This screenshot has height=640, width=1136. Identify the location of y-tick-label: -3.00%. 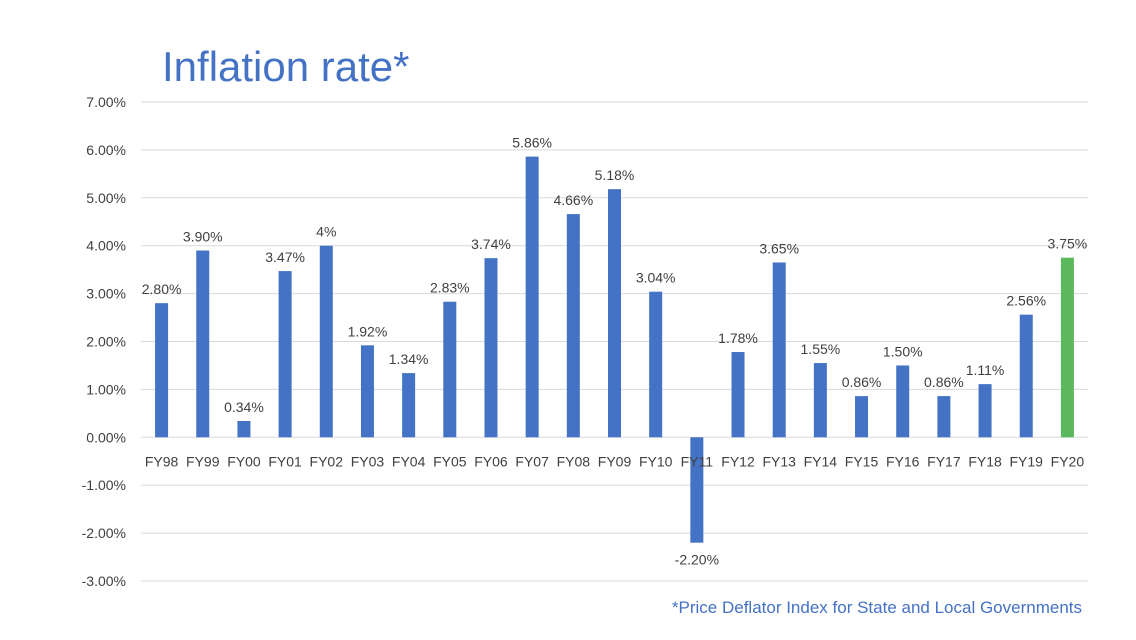
(104, 581).